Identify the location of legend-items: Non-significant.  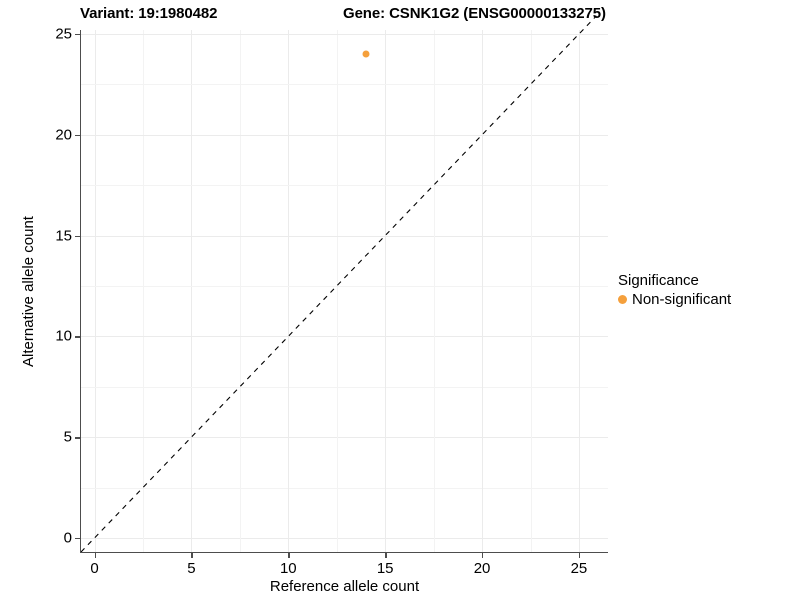
(705, 299).